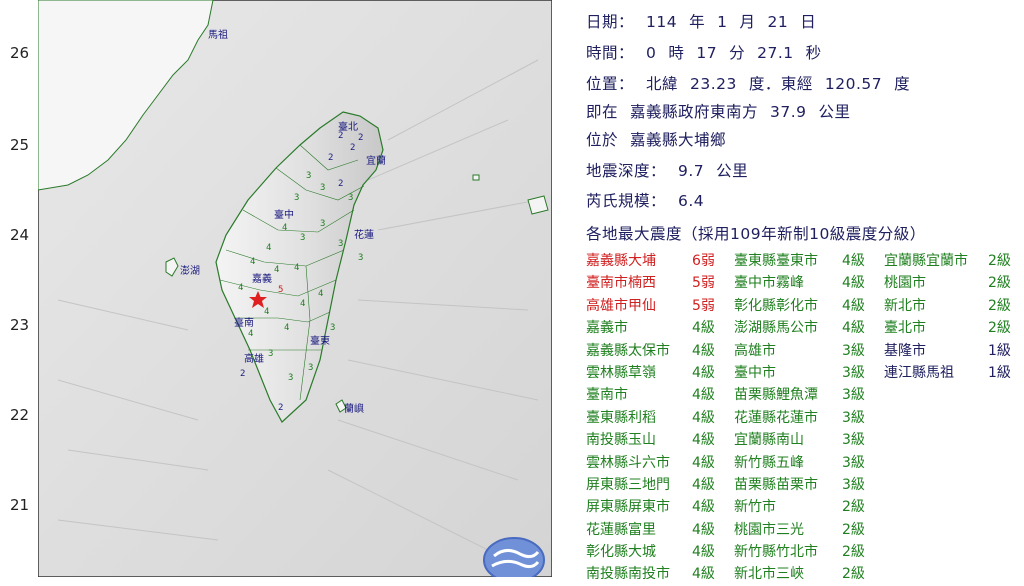  I want to click on station-name: 苗栗縣苗栗市, so click(776, 484).